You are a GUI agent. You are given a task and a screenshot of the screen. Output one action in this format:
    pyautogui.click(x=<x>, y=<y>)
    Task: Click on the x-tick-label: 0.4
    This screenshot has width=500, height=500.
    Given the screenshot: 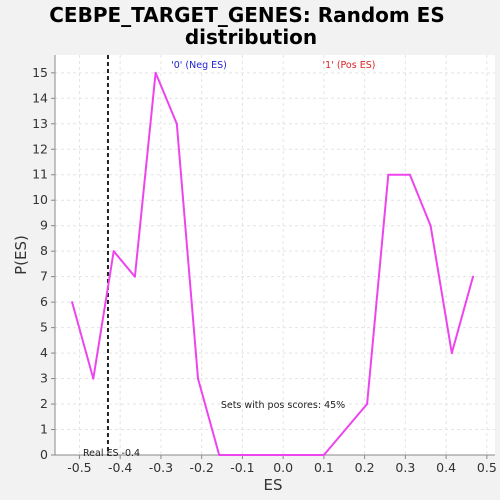 What is the action you would take?
    pyautogui.click(x=446, y=467)
    